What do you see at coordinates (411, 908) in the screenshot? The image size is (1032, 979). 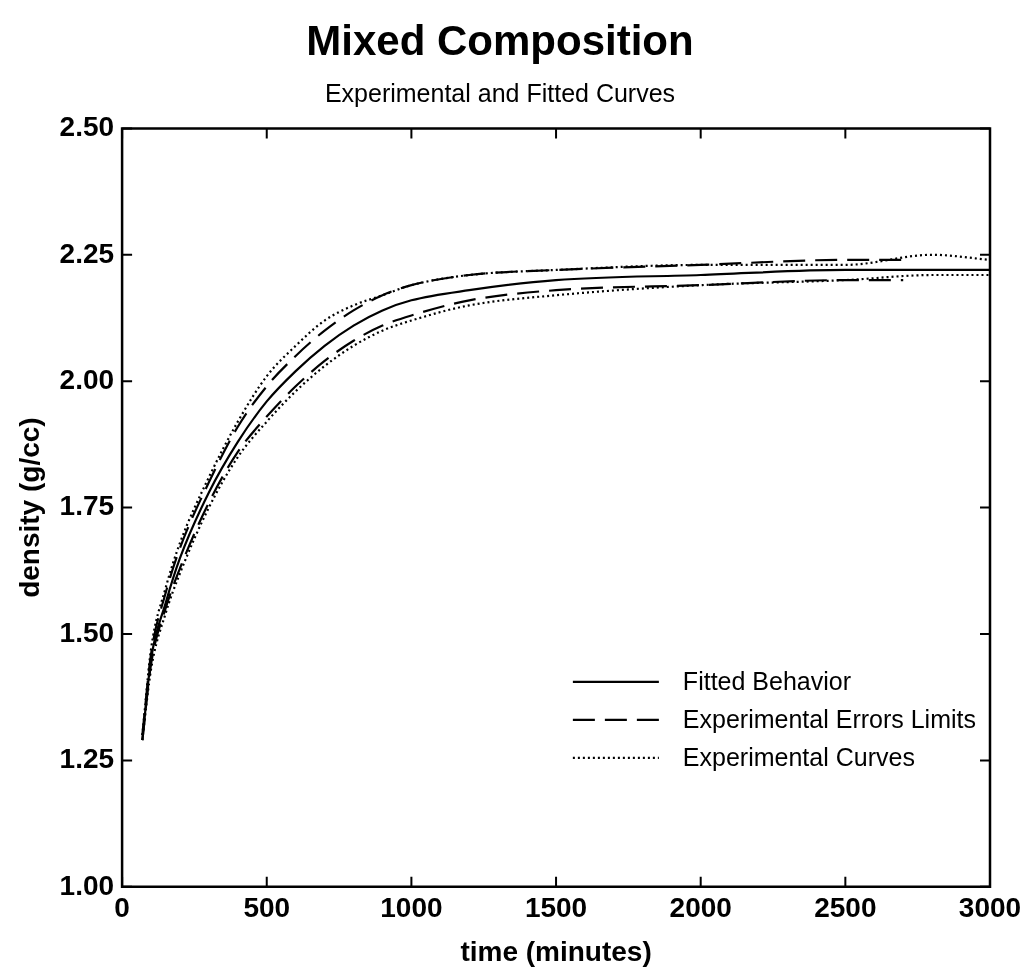 I see `x-tick-label: 1000` at bounding box center [411, 908].